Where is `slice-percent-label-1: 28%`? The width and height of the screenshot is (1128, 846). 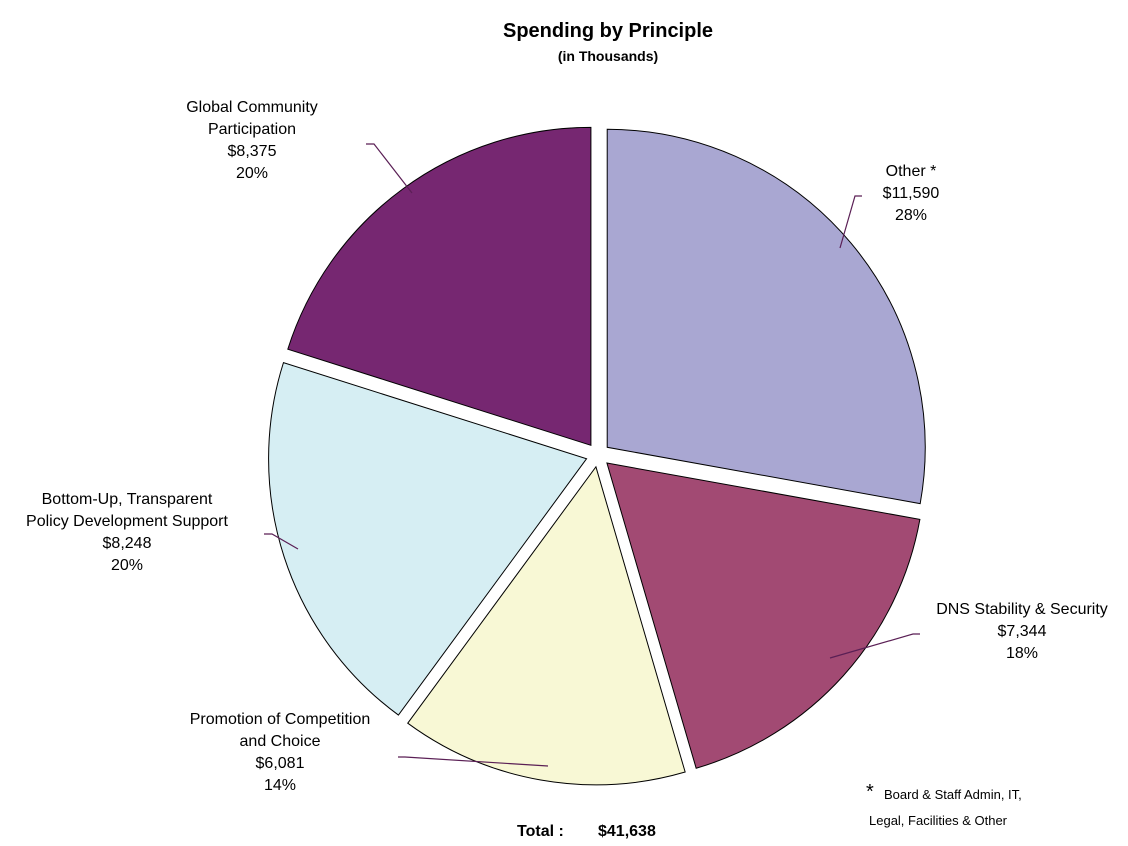 slice-percent-label-1: 28% is located at coordinates (911, 215).